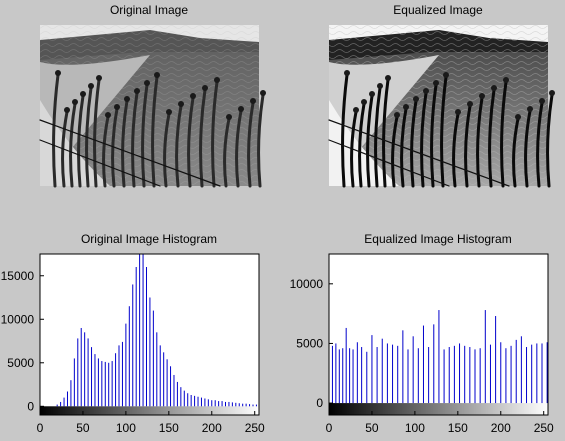 This screenshot has height=441, width=565. Describe the element at coordinates (441, 106) in the screenshot. I see `equalized-image` at that location.